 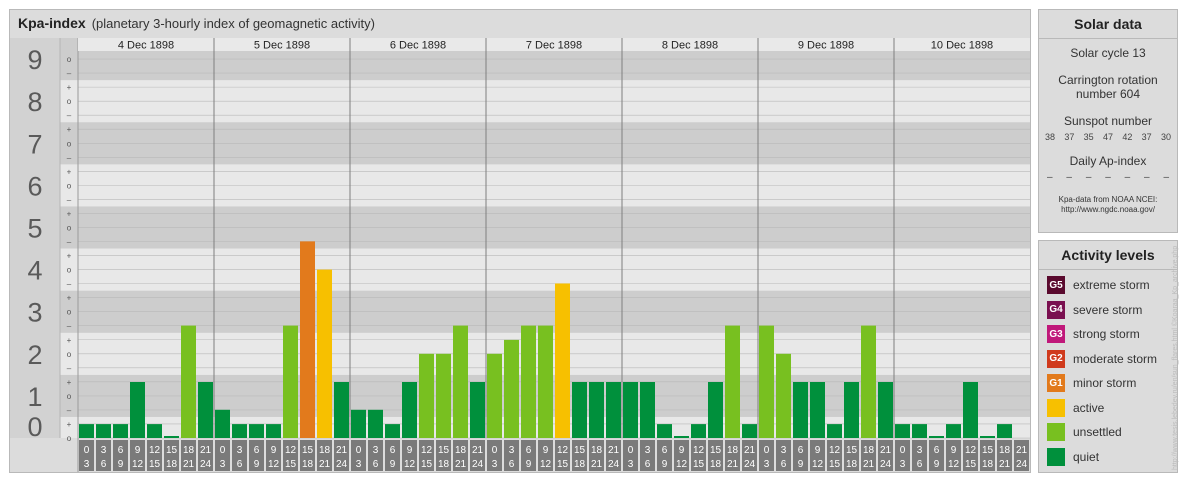 I want to click on day-label: 9 Dec 1898, so click(x=826, y=46).